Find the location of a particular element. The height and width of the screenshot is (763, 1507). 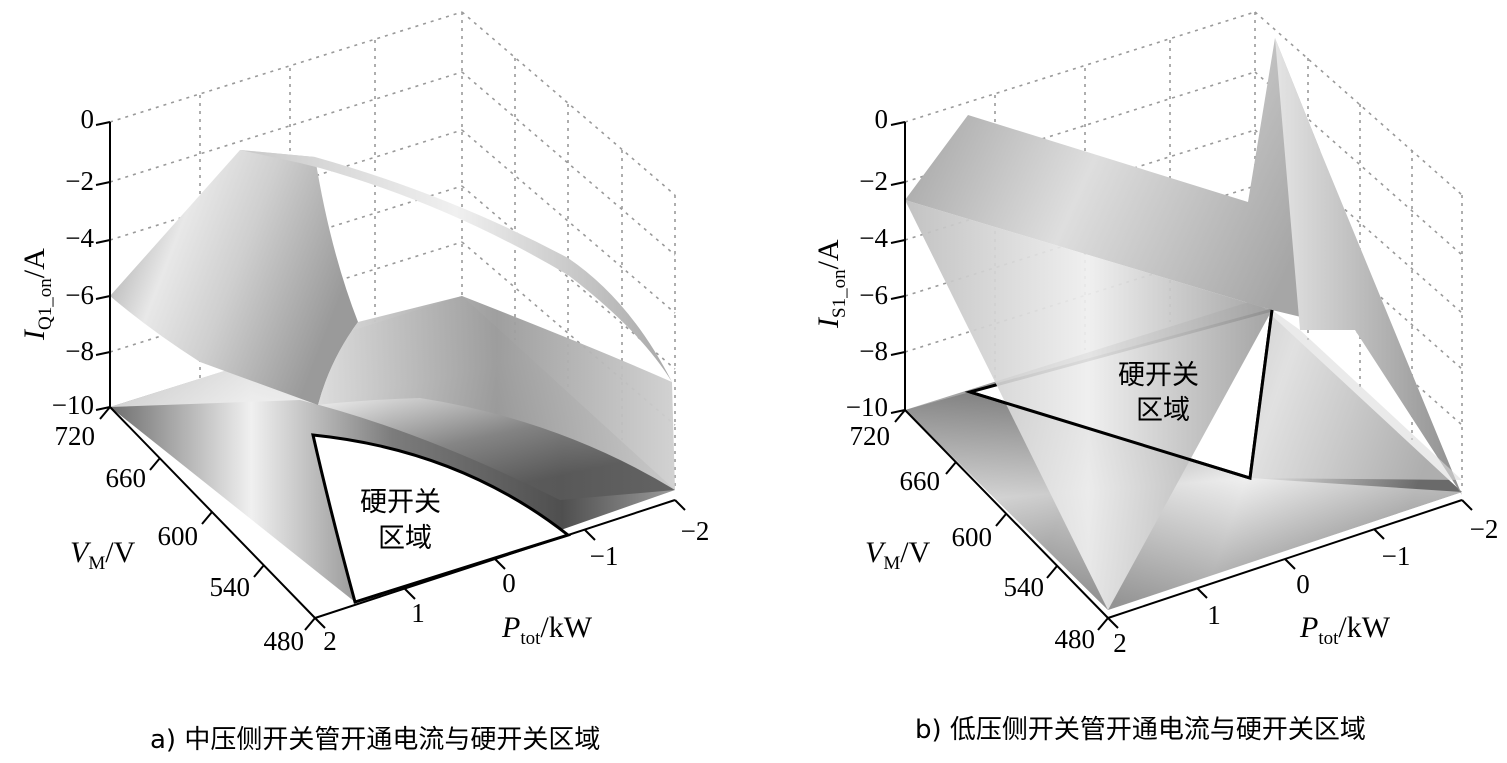

surface-b-right-wedge is located at coordinates (1356, 395).